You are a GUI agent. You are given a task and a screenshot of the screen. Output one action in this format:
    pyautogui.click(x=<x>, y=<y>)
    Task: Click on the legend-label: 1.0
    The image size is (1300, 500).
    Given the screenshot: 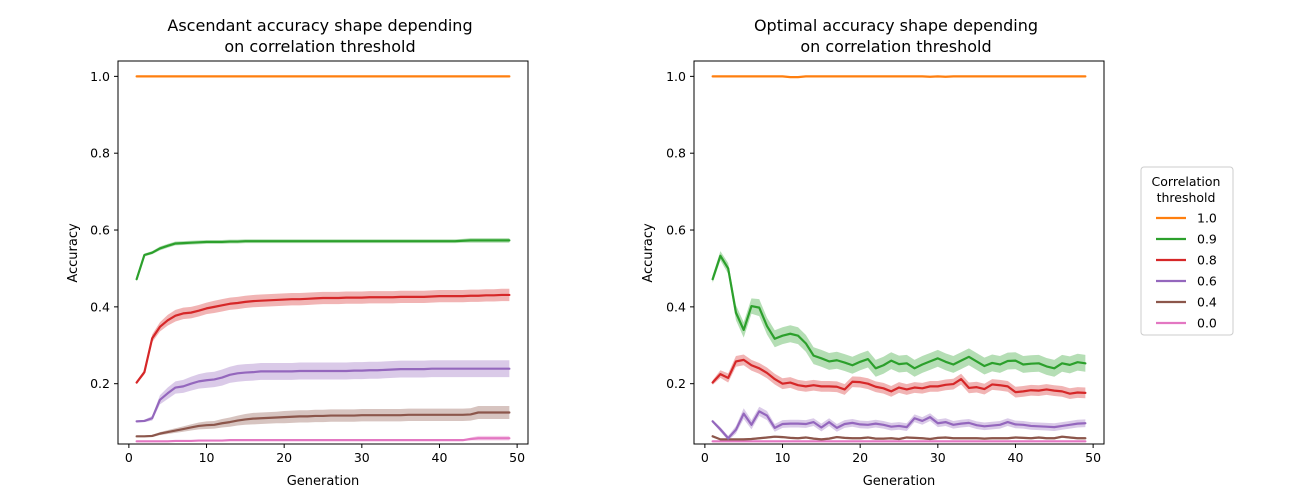 What is the action you would take?
    pyautogui.click(x=1207, y=218)
    